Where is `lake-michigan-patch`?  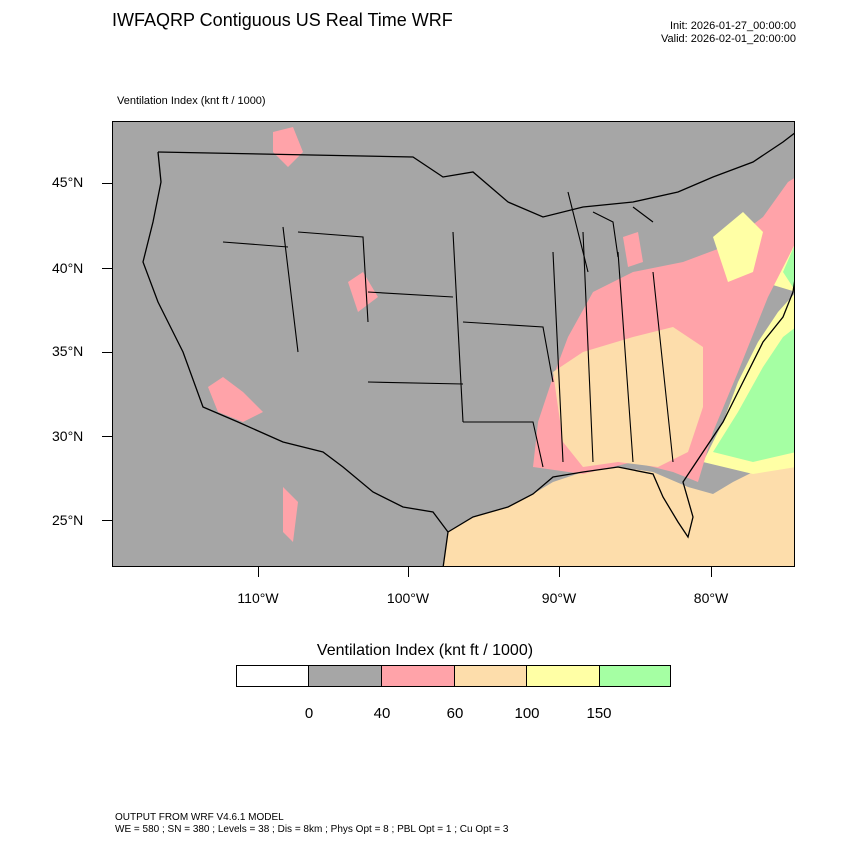 lake-michigan-patch is located at coordinates (633, 249).